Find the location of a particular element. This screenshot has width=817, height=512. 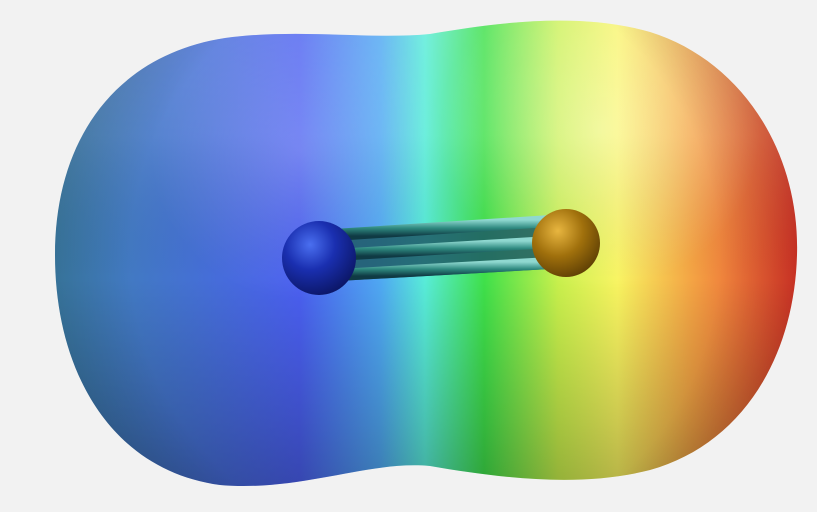

left-atom is located at coordinates (319, 258).